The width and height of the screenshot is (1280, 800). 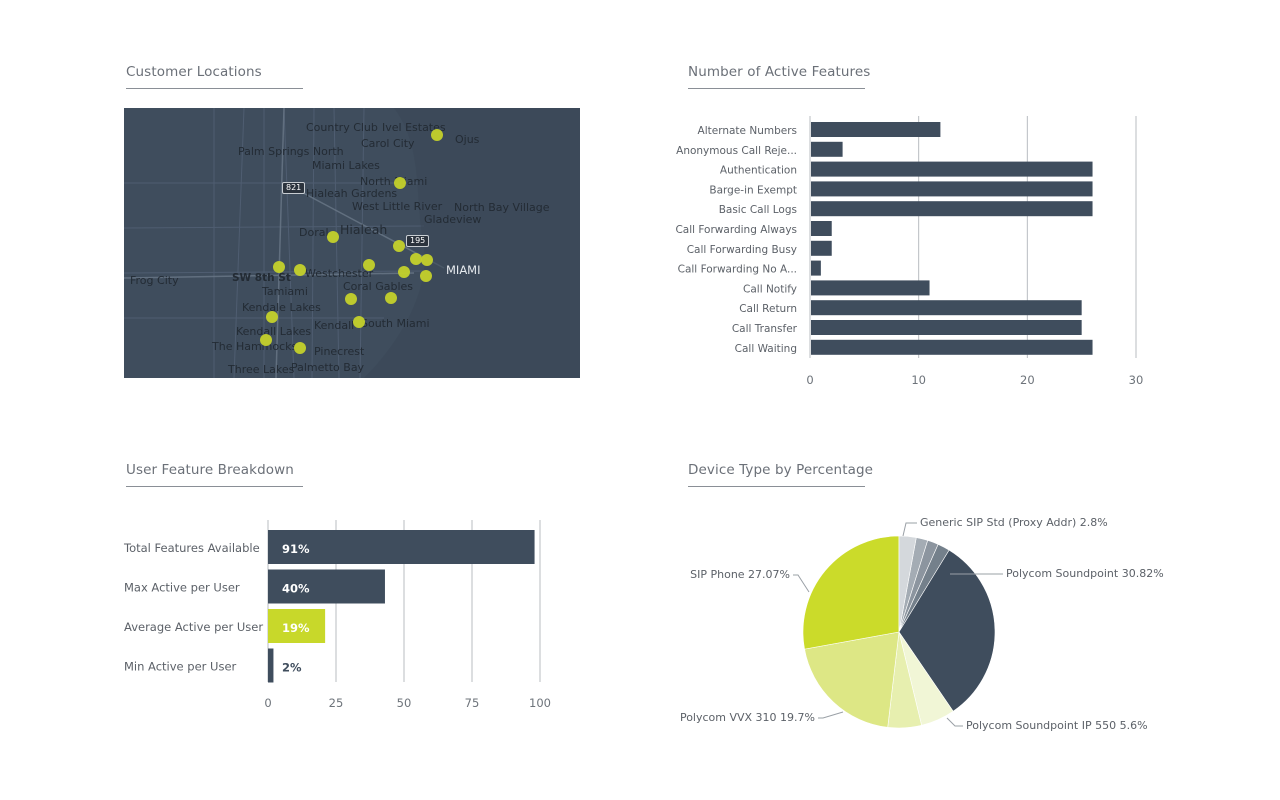 I want to click on map-label: Coral Gables, so click(x=378, y=286).